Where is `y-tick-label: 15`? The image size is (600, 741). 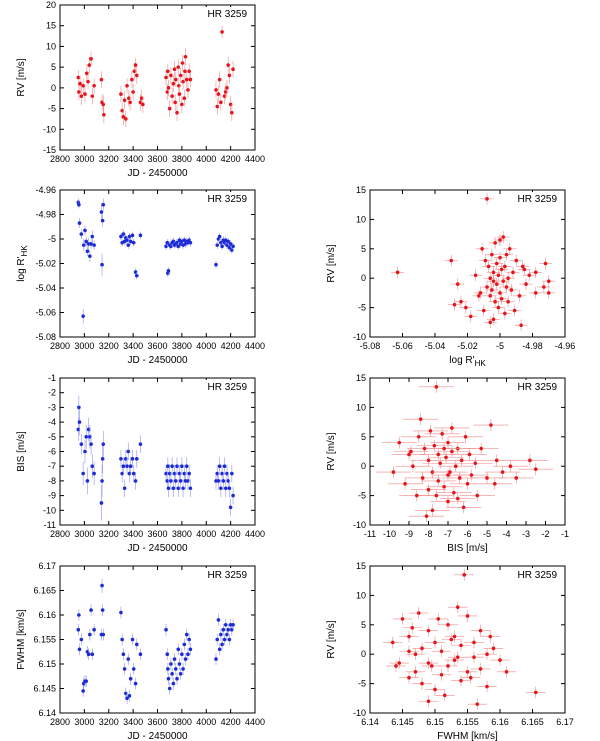 y-tick-label: 15 is located at coordinates (361, 566).